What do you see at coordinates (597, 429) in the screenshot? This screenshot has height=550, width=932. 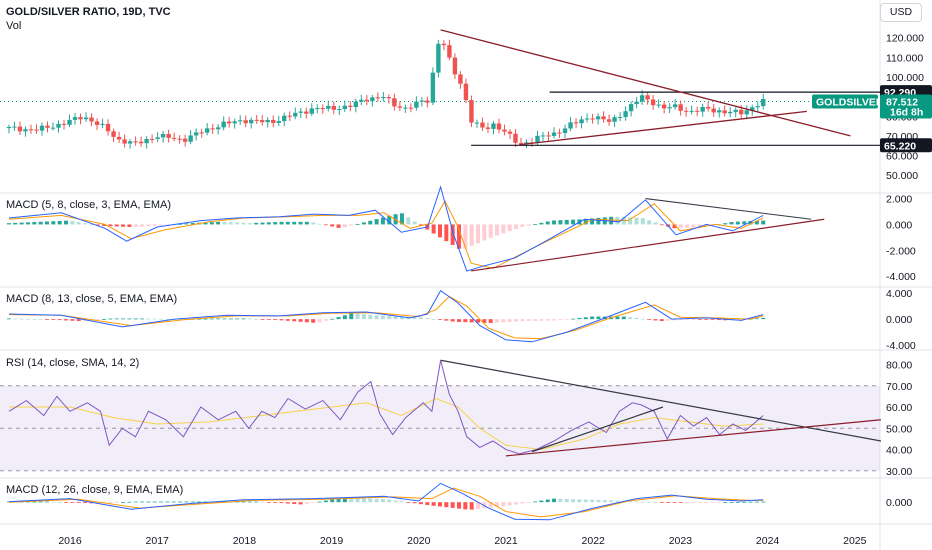 I see `rsi-trendline` at bounding box center [597, 429].